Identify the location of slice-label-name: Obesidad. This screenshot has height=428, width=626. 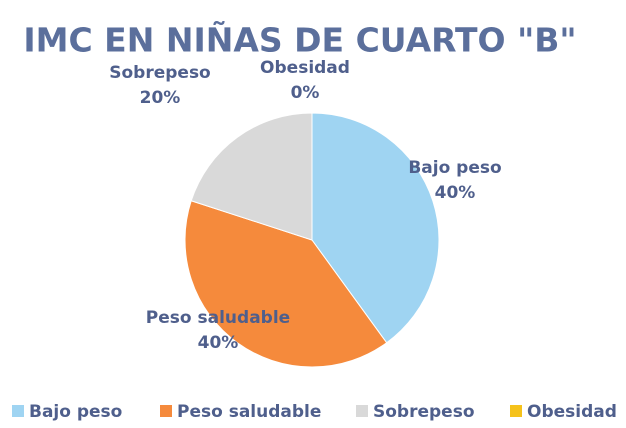
(305, 68).